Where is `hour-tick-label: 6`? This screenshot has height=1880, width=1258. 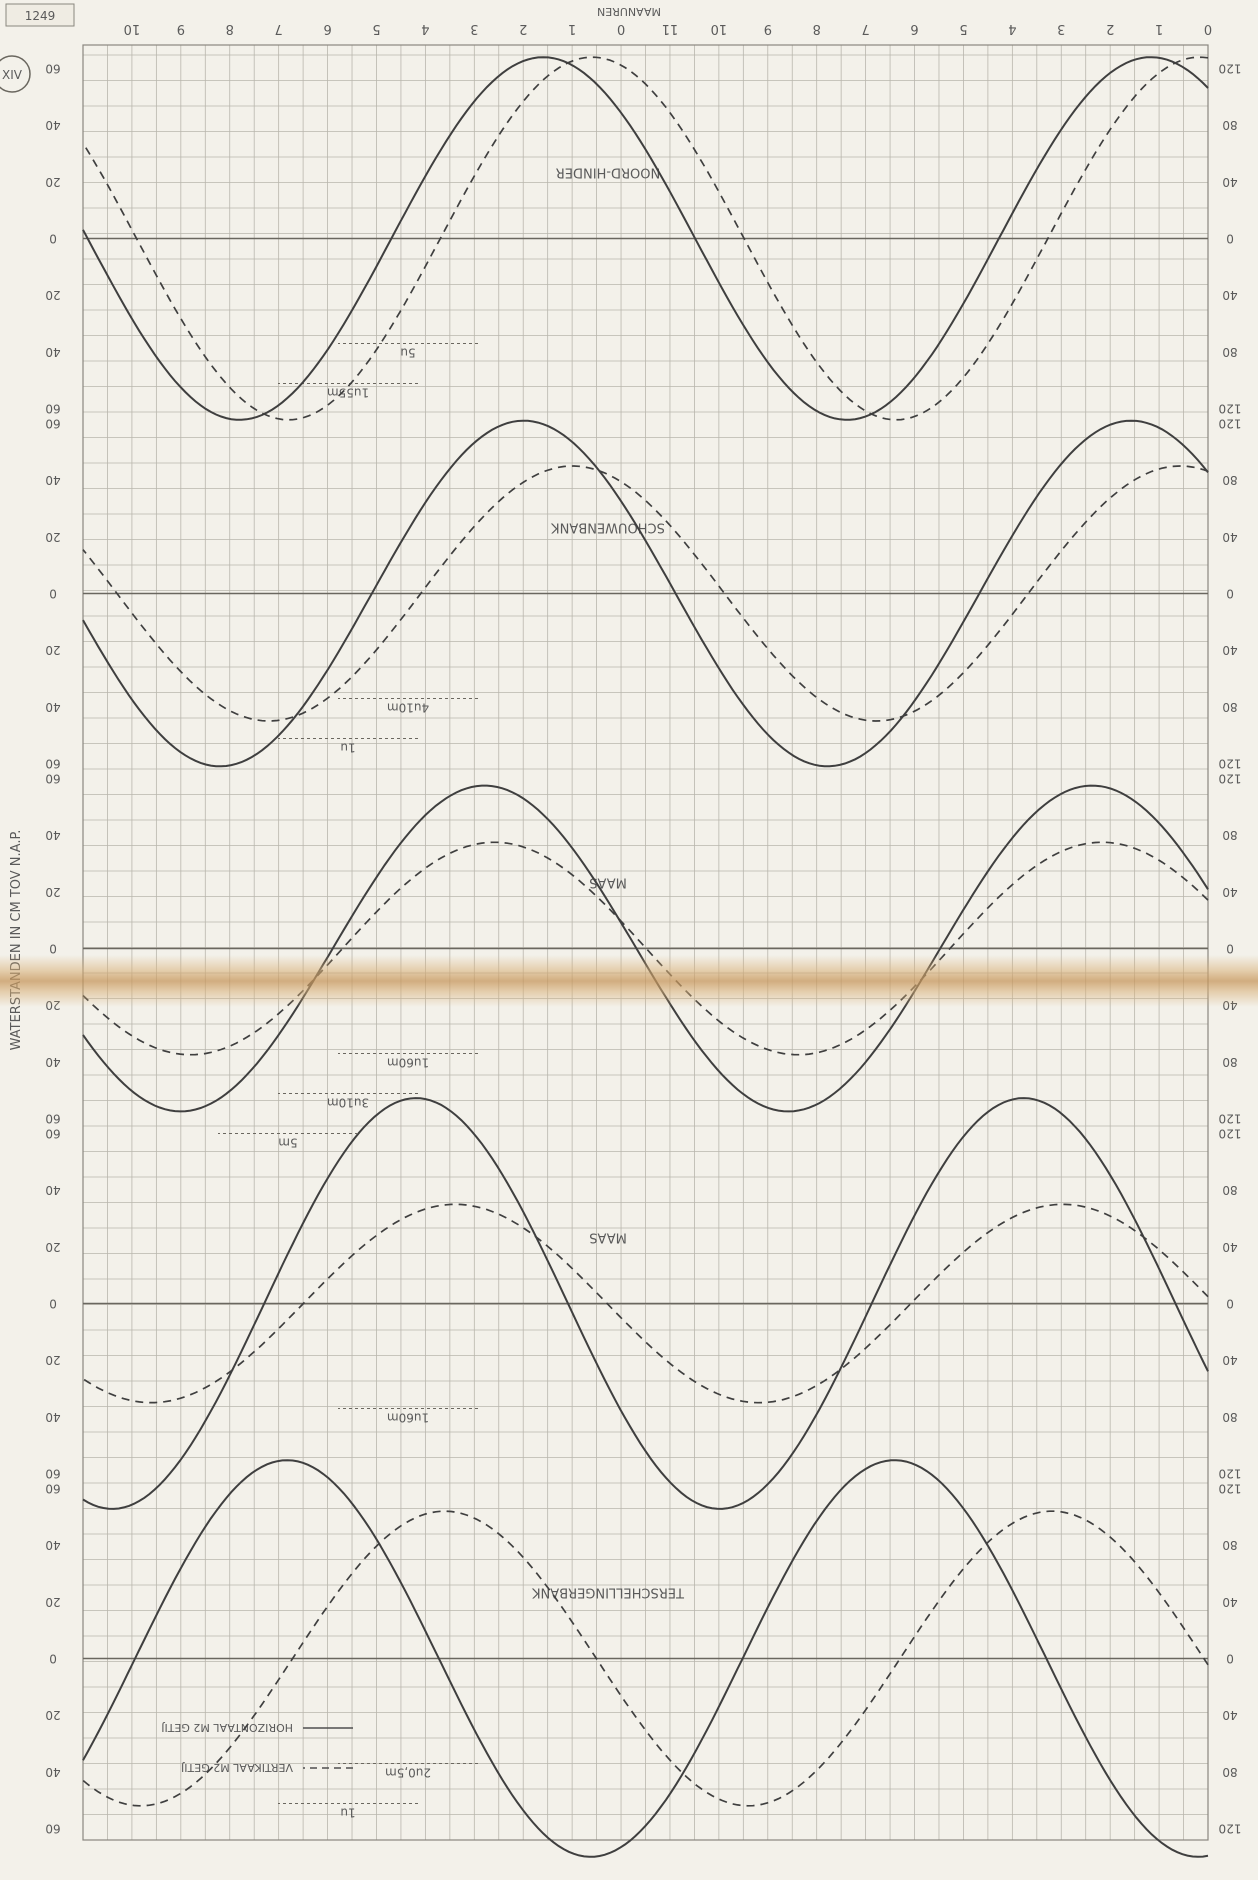
hour-tick-label: 6 is located at coordinates (327, 28).